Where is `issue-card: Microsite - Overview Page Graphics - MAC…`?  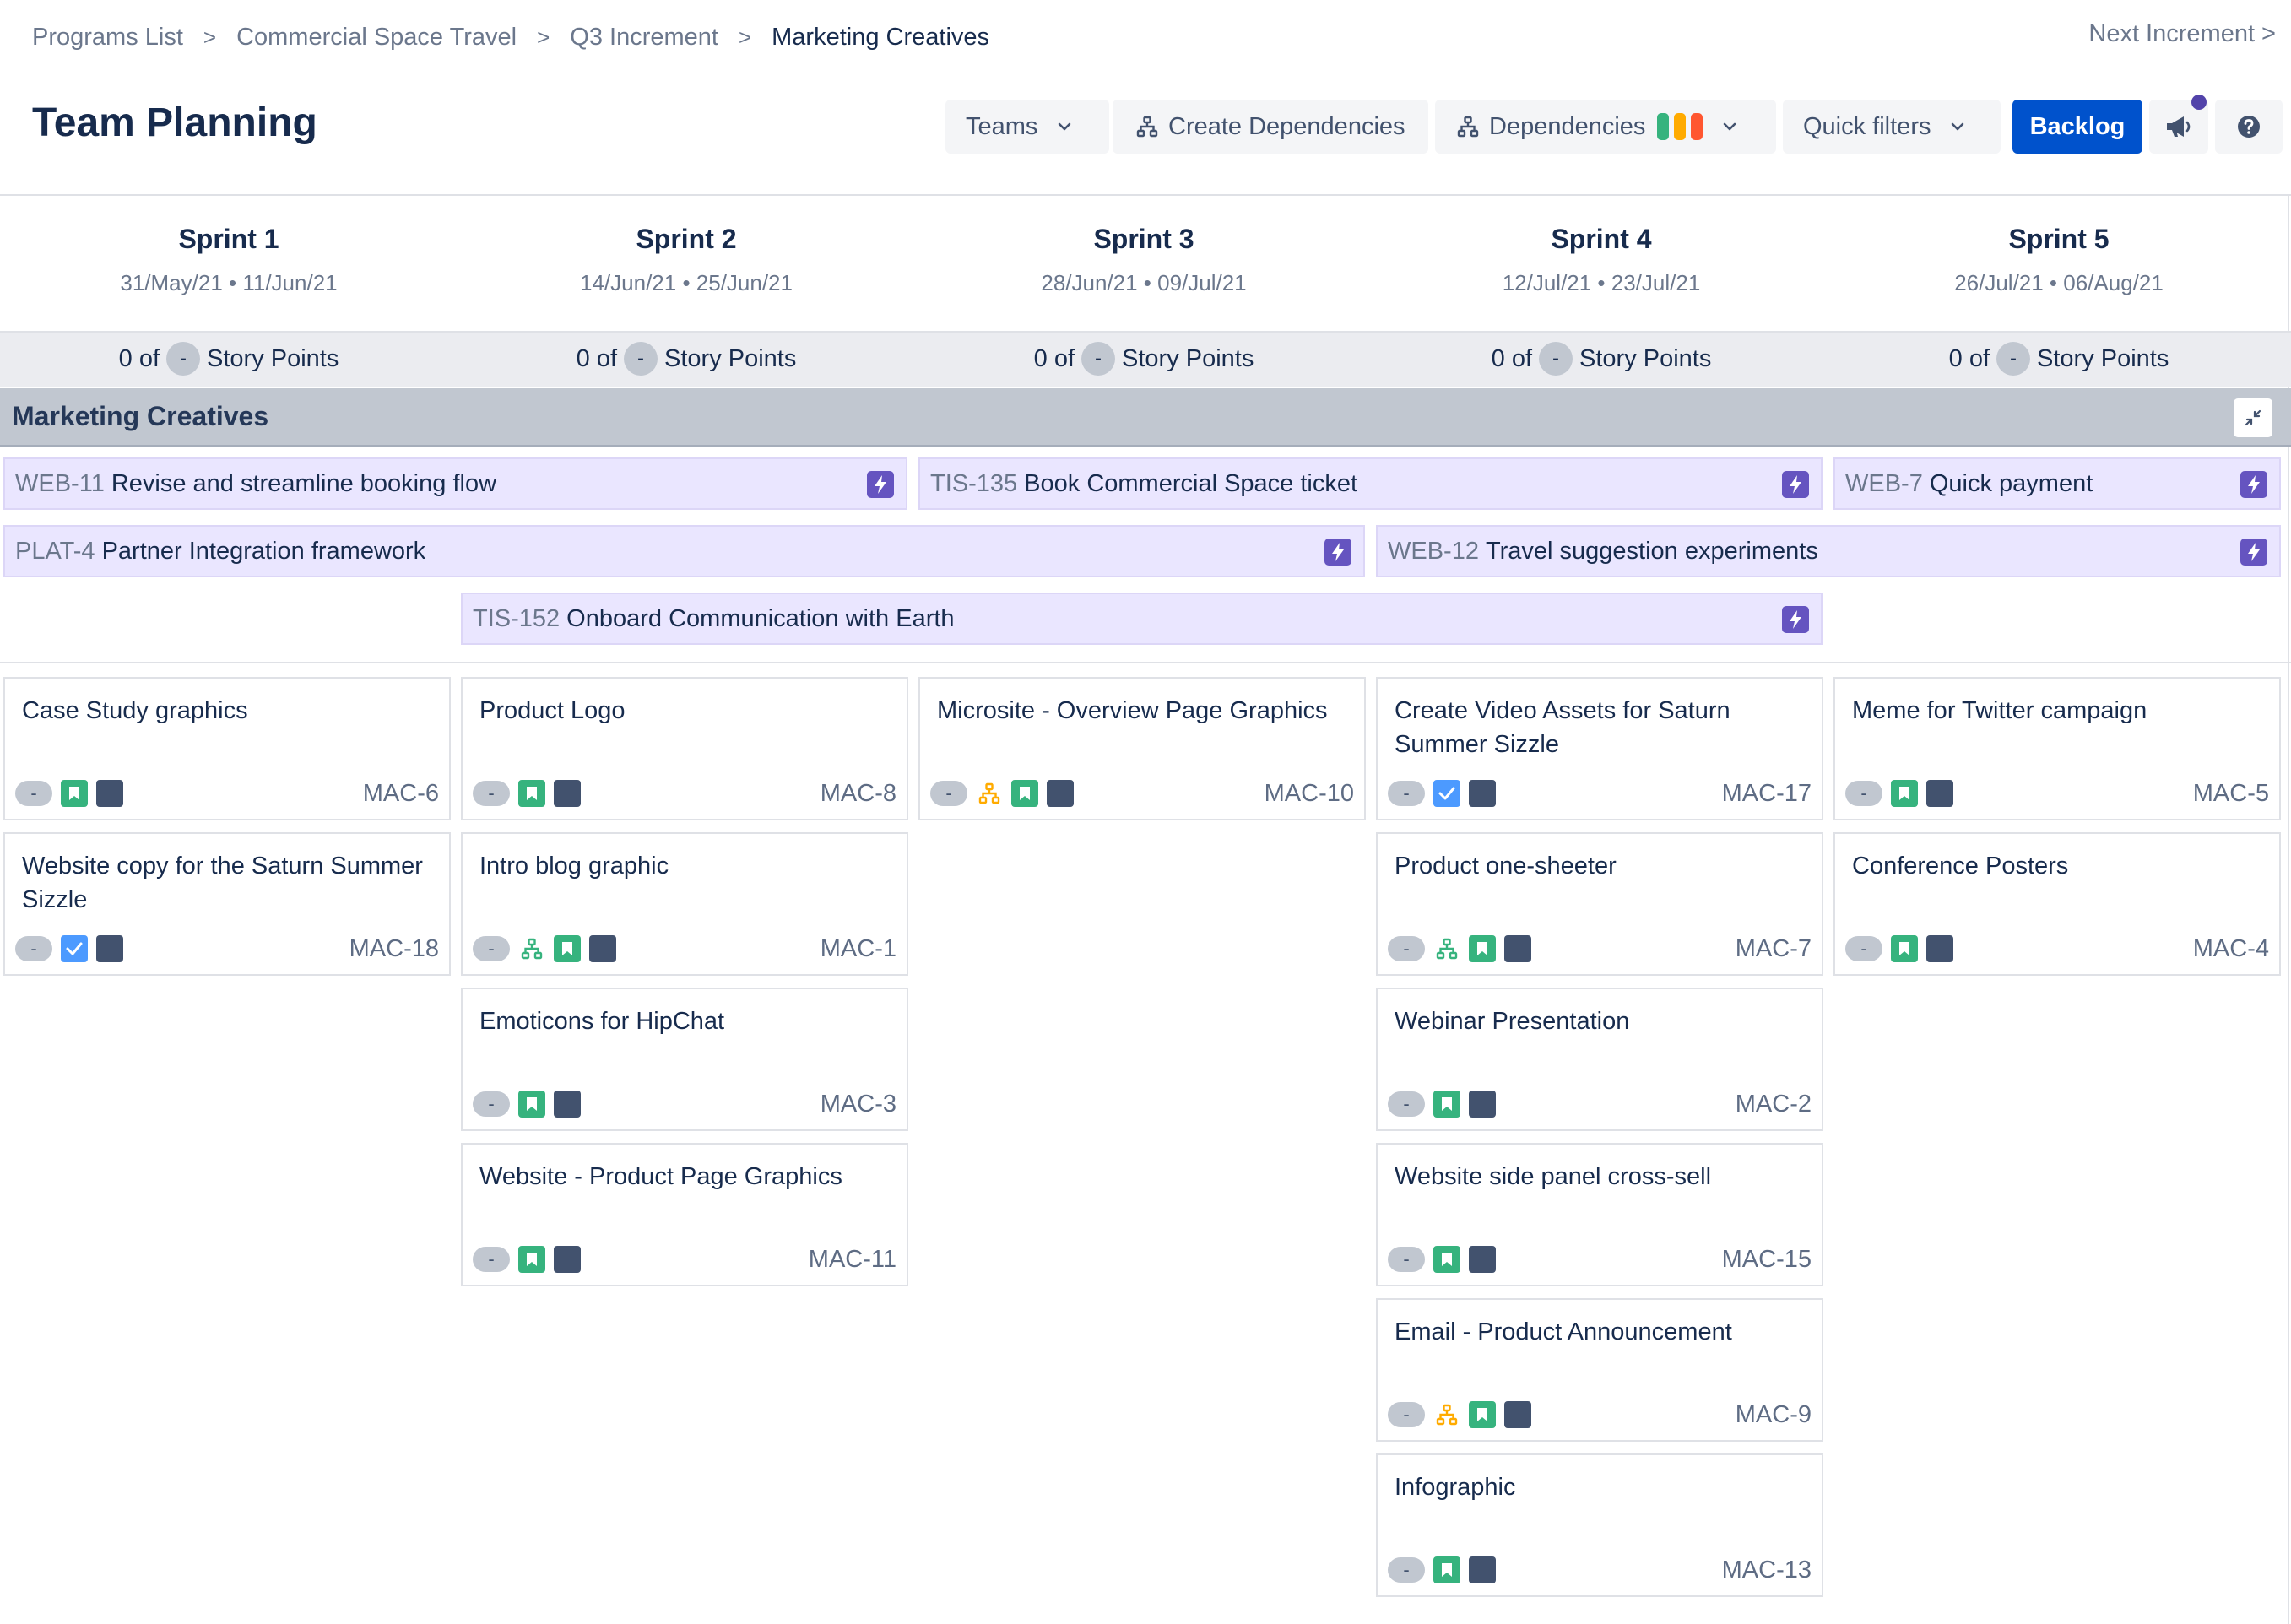 issue-card: Microsite - Overview Page Graphics - MAC… is located at coordinates (1142, 748).